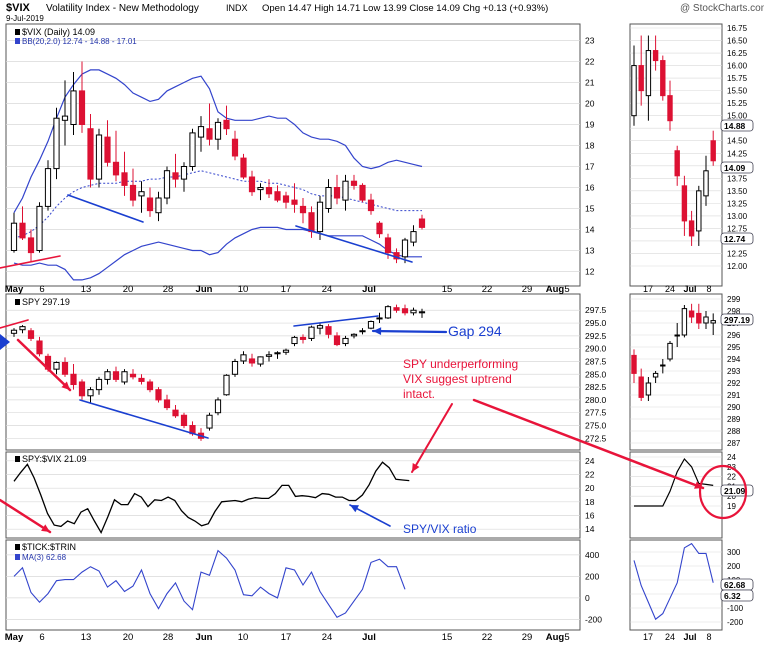  What do you see at coordinates (369, 289) in the screenshot?
I see `x-mid-label: Jul` at bounding box center [369, 289].